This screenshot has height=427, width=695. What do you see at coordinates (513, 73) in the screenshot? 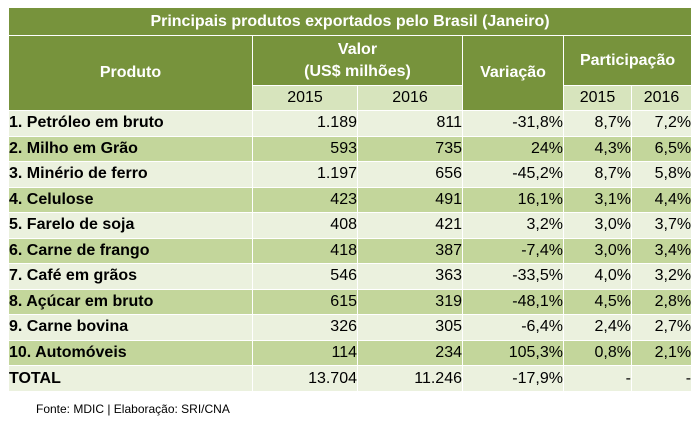
I see `header-variacao: Variação` at bounding box center [513, 73].